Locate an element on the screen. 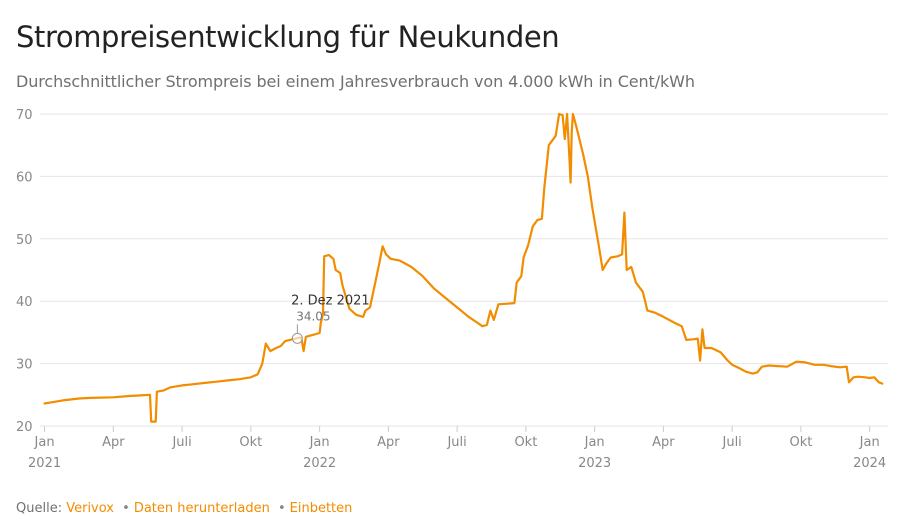 The height and width of the screenshot is (524, 904). embed-link: Einbetten is located at coordinates (321, 508).